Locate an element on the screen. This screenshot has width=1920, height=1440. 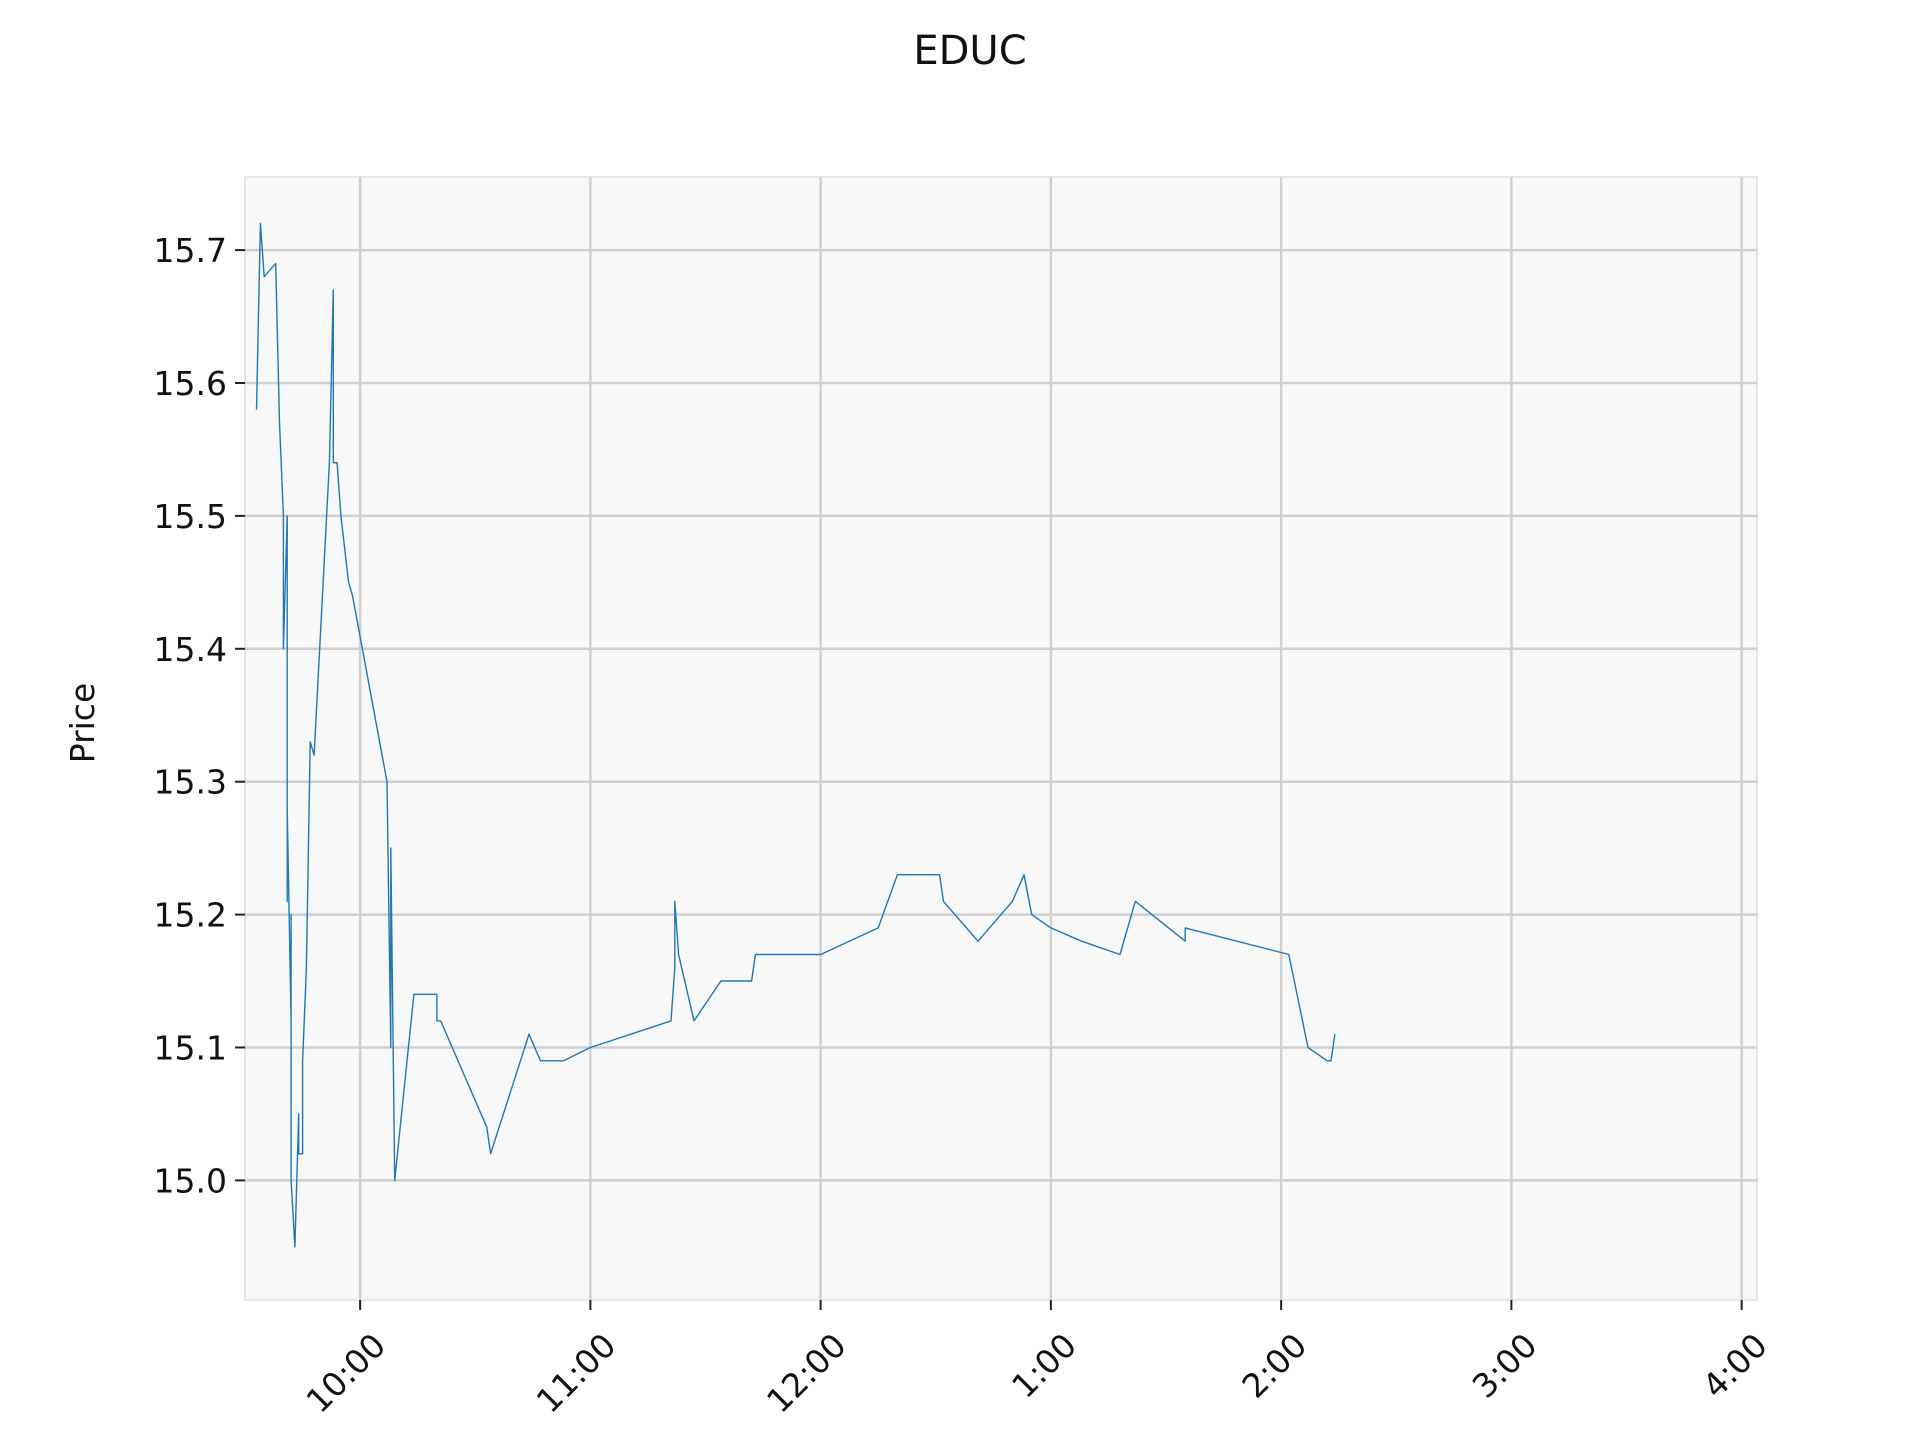
x-tick-label: 10:00 is located at coordinates (345, 1373).